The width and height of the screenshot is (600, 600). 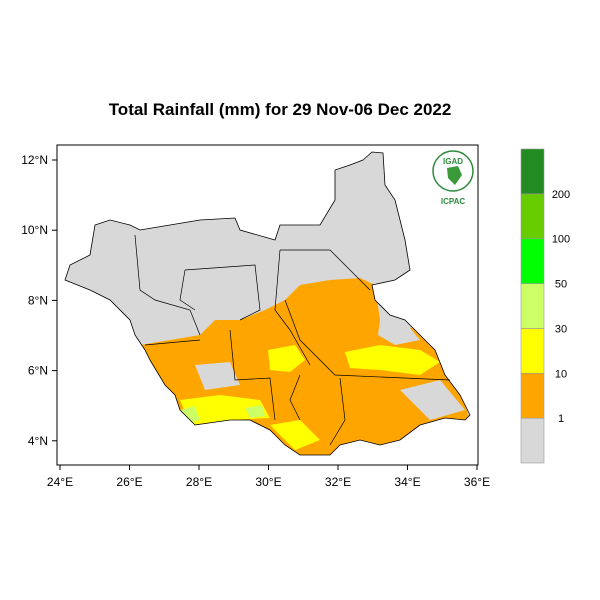 I want to click on logo: IGAD ICPAC, so click(x=453, y=178).